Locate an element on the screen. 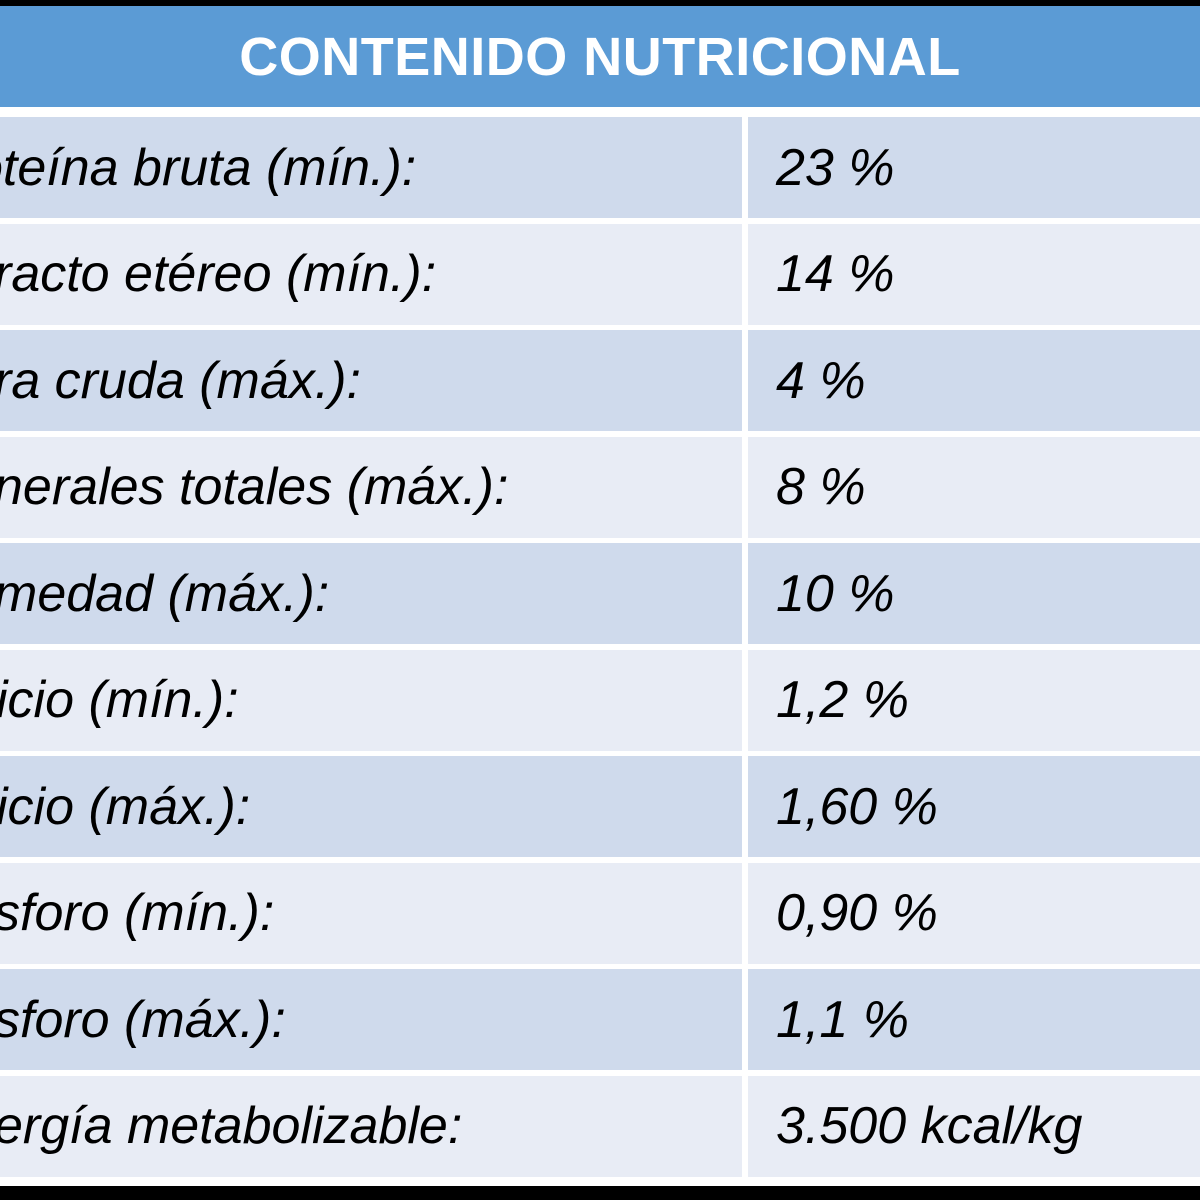 The width and height of the screenshot is (1200, 1200). nutrient-value-cell: 1,60 % is located at coordinates (974, 806).